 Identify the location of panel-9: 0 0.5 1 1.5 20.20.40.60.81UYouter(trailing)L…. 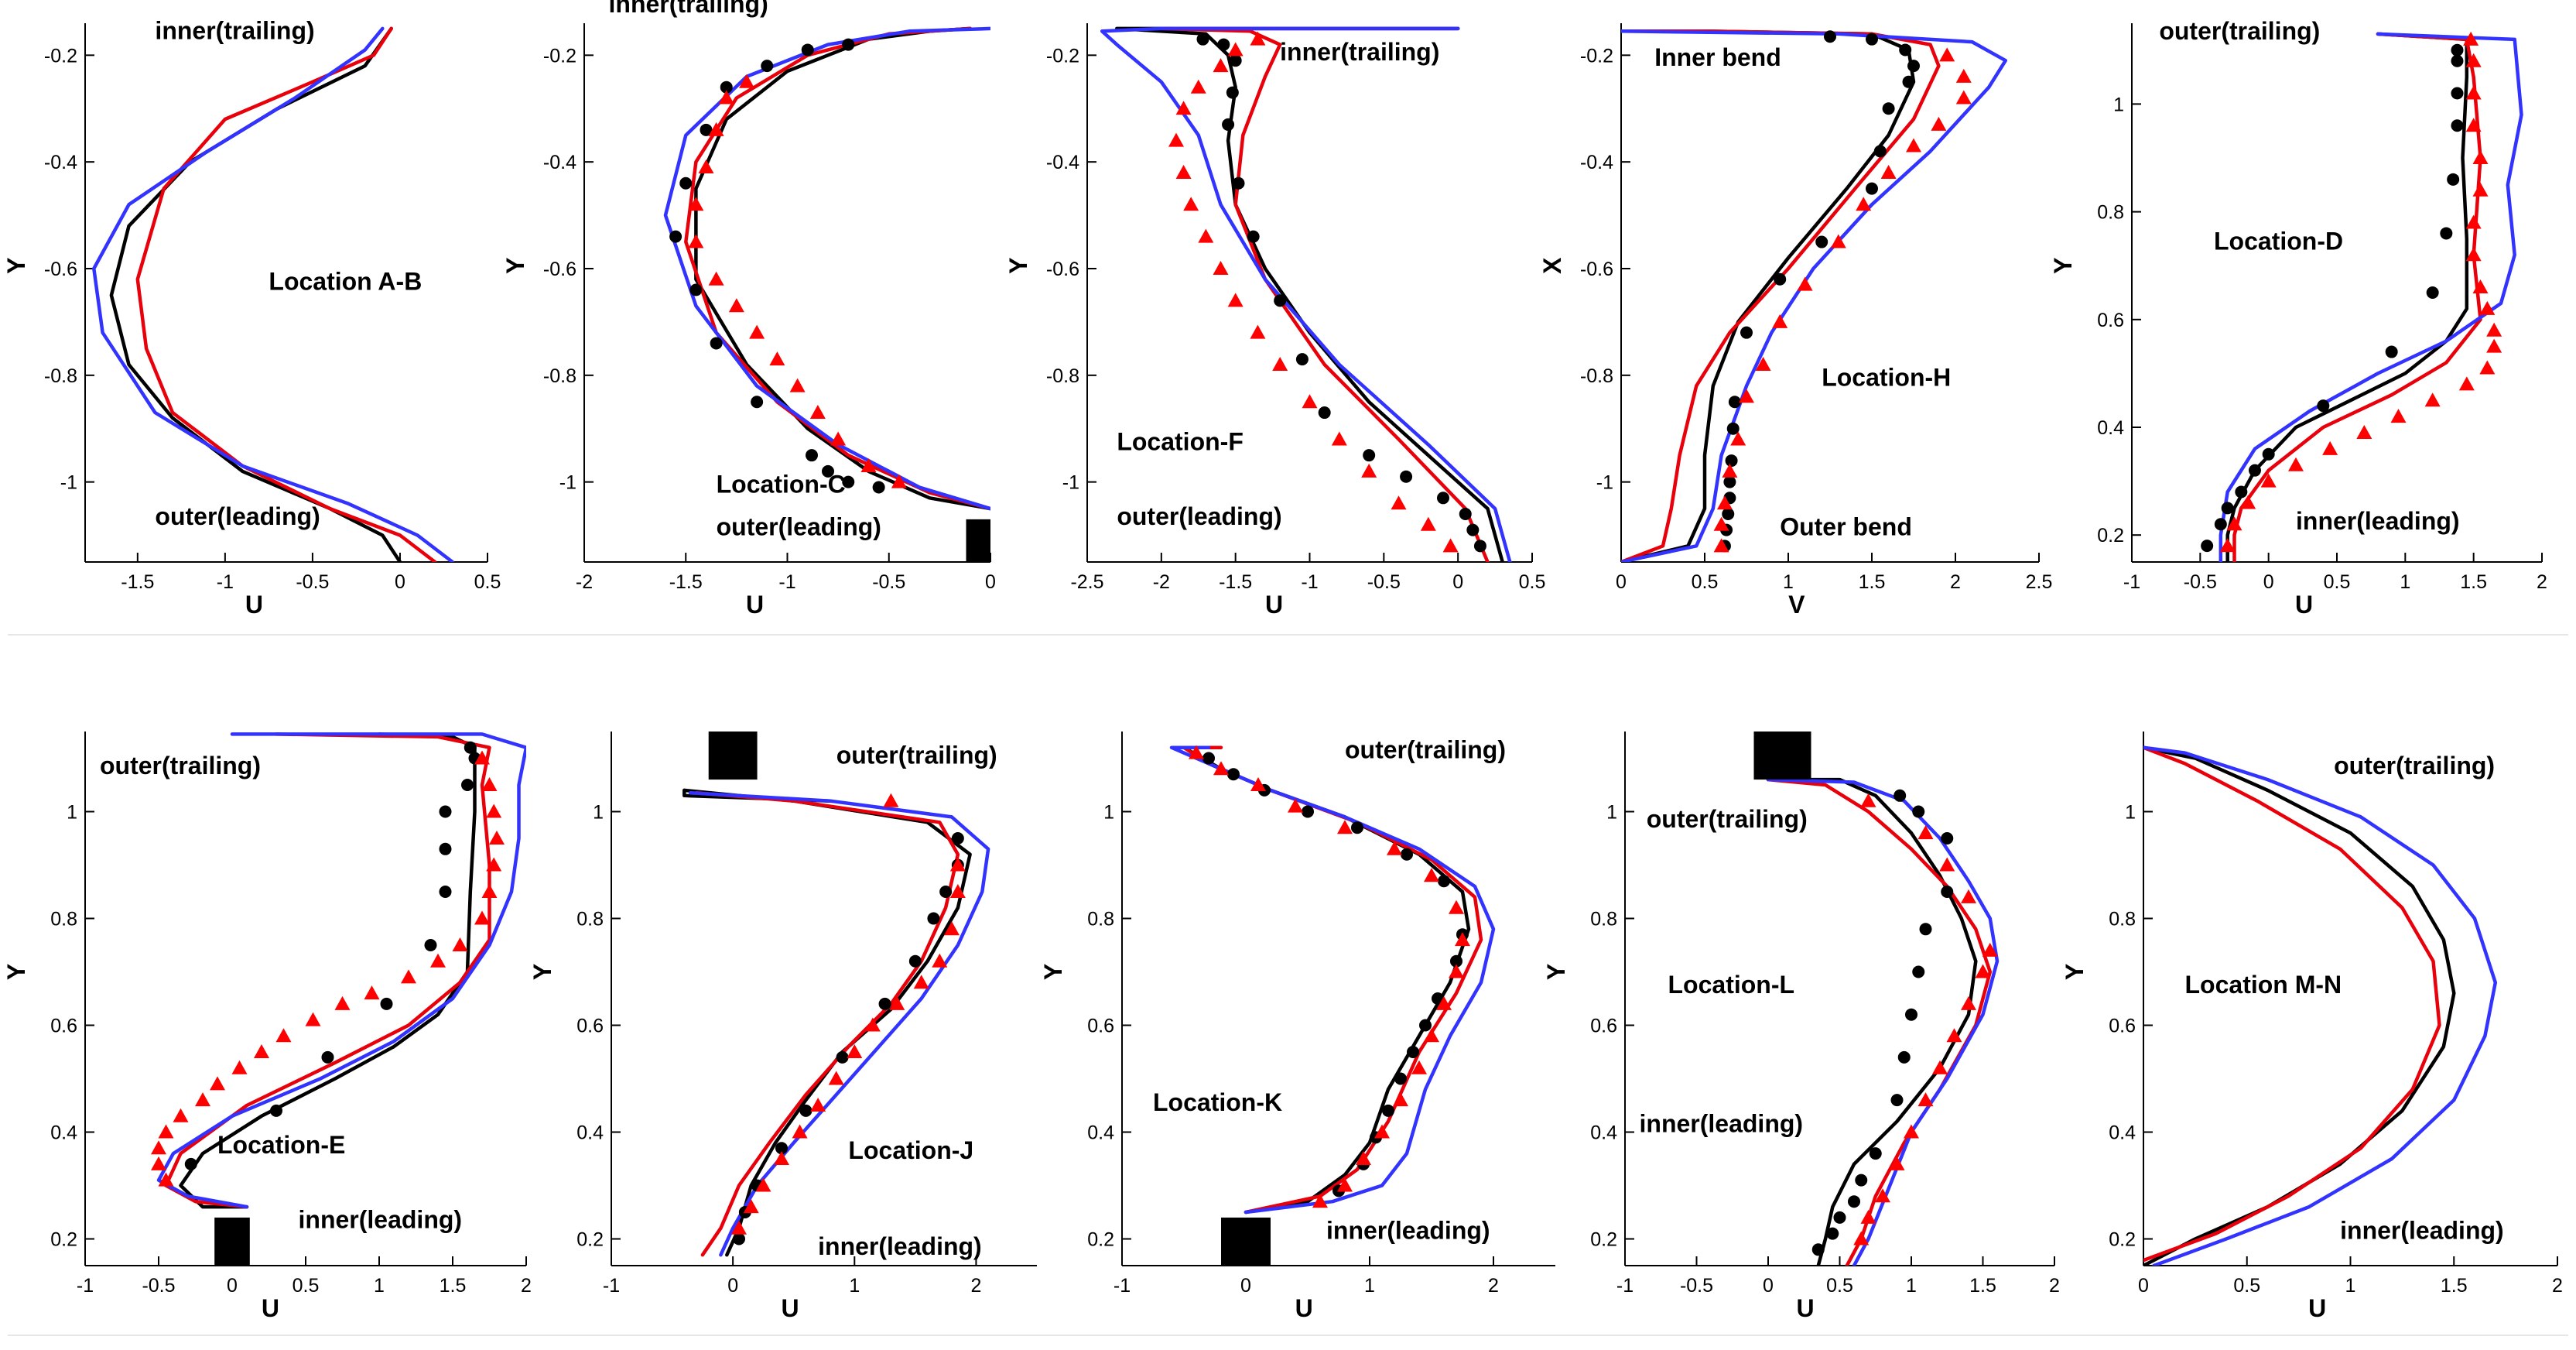
(2312, 1027).